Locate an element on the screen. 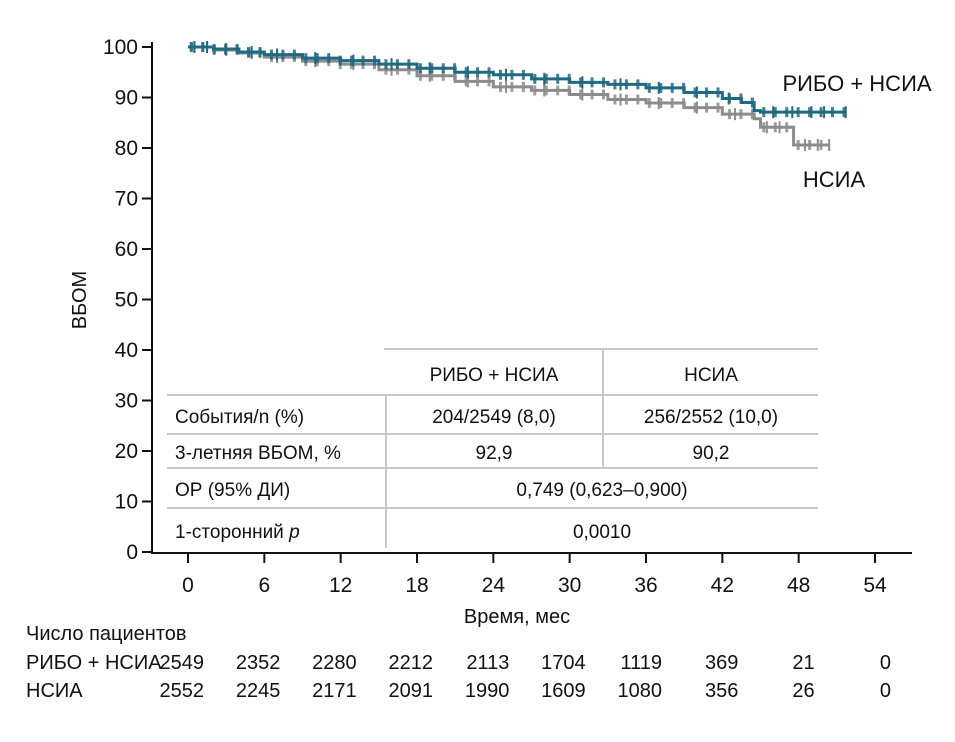 The height and width of the screenshot is (742, 955). x-tick-label: 18 is located at coordinates (416, 585).